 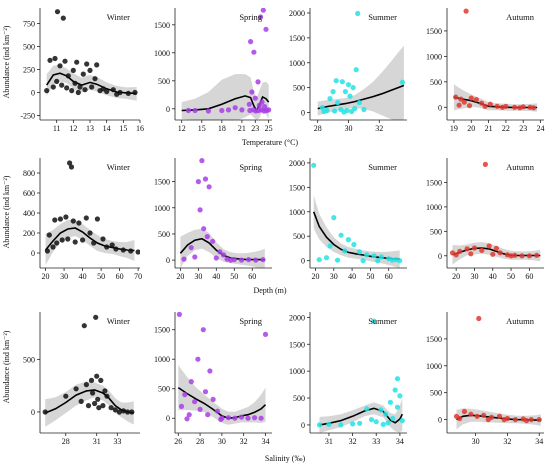 I want to click on panel-2-1-x-tick-label: 28, so click(x=200, y=441).